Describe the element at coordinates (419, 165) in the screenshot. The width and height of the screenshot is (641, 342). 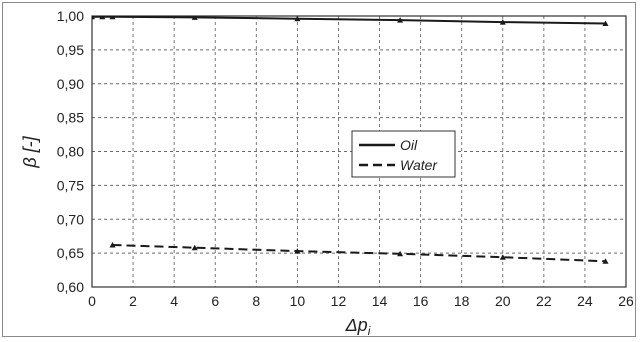
I see `legend-label-water: Water` at that location.